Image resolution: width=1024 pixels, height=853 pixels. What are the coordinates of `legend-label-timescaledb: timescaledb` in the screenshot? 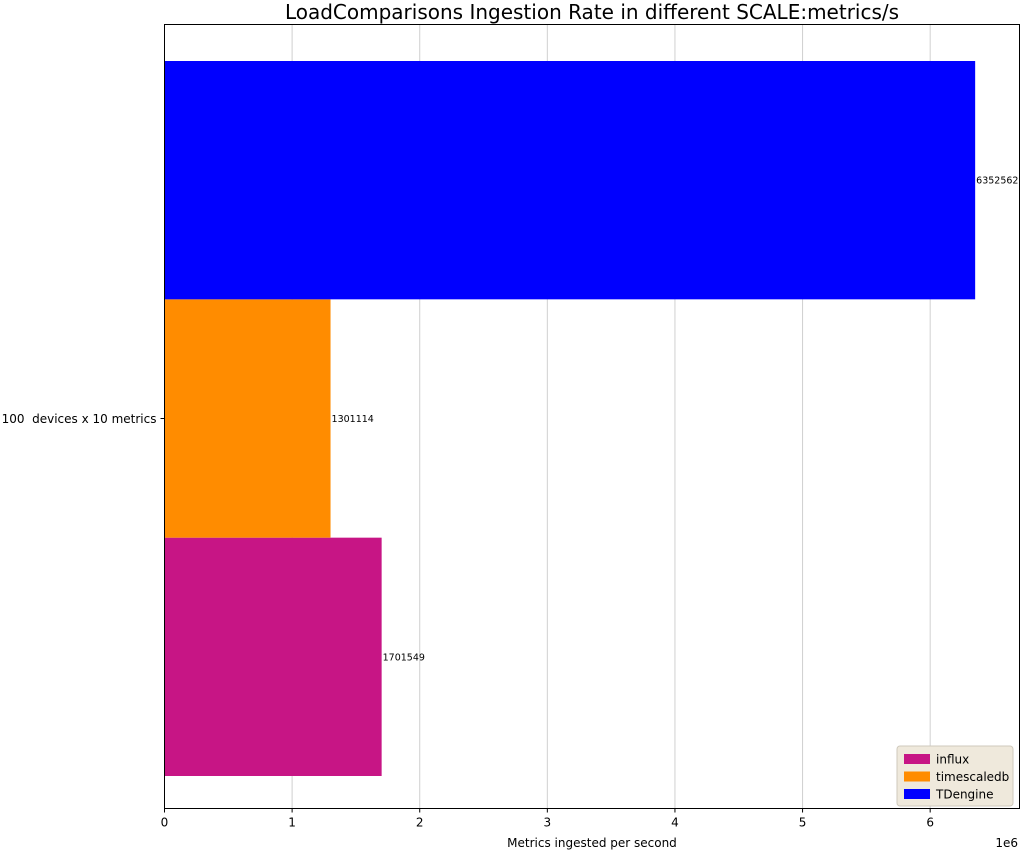 It's located at (972, 777).